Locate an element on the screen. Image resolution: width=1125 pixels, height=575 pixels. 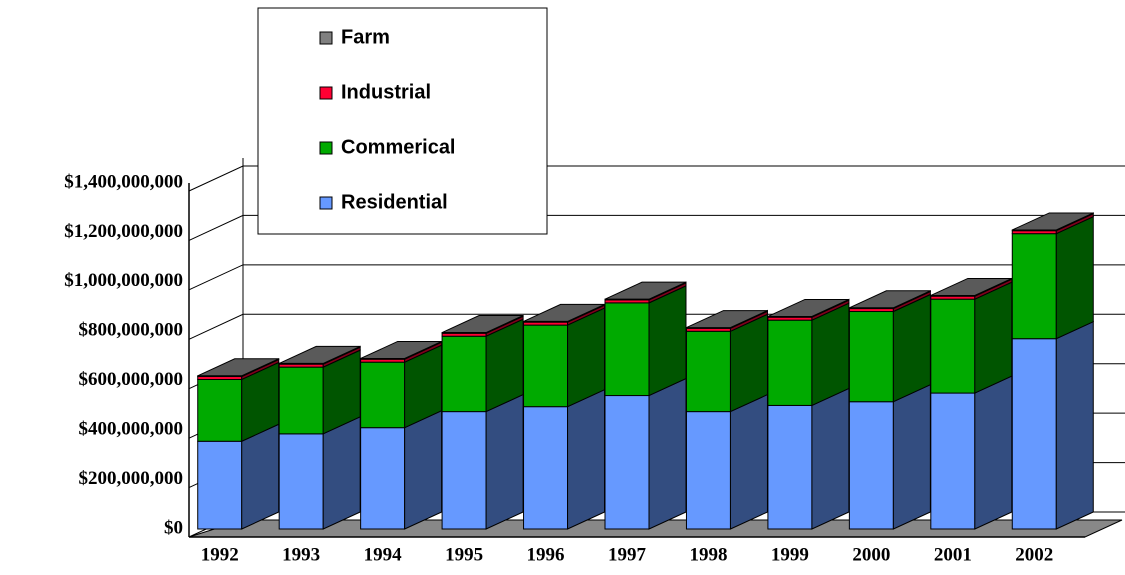
x-tick-label: 1992 is located at coordinates (220, 554).